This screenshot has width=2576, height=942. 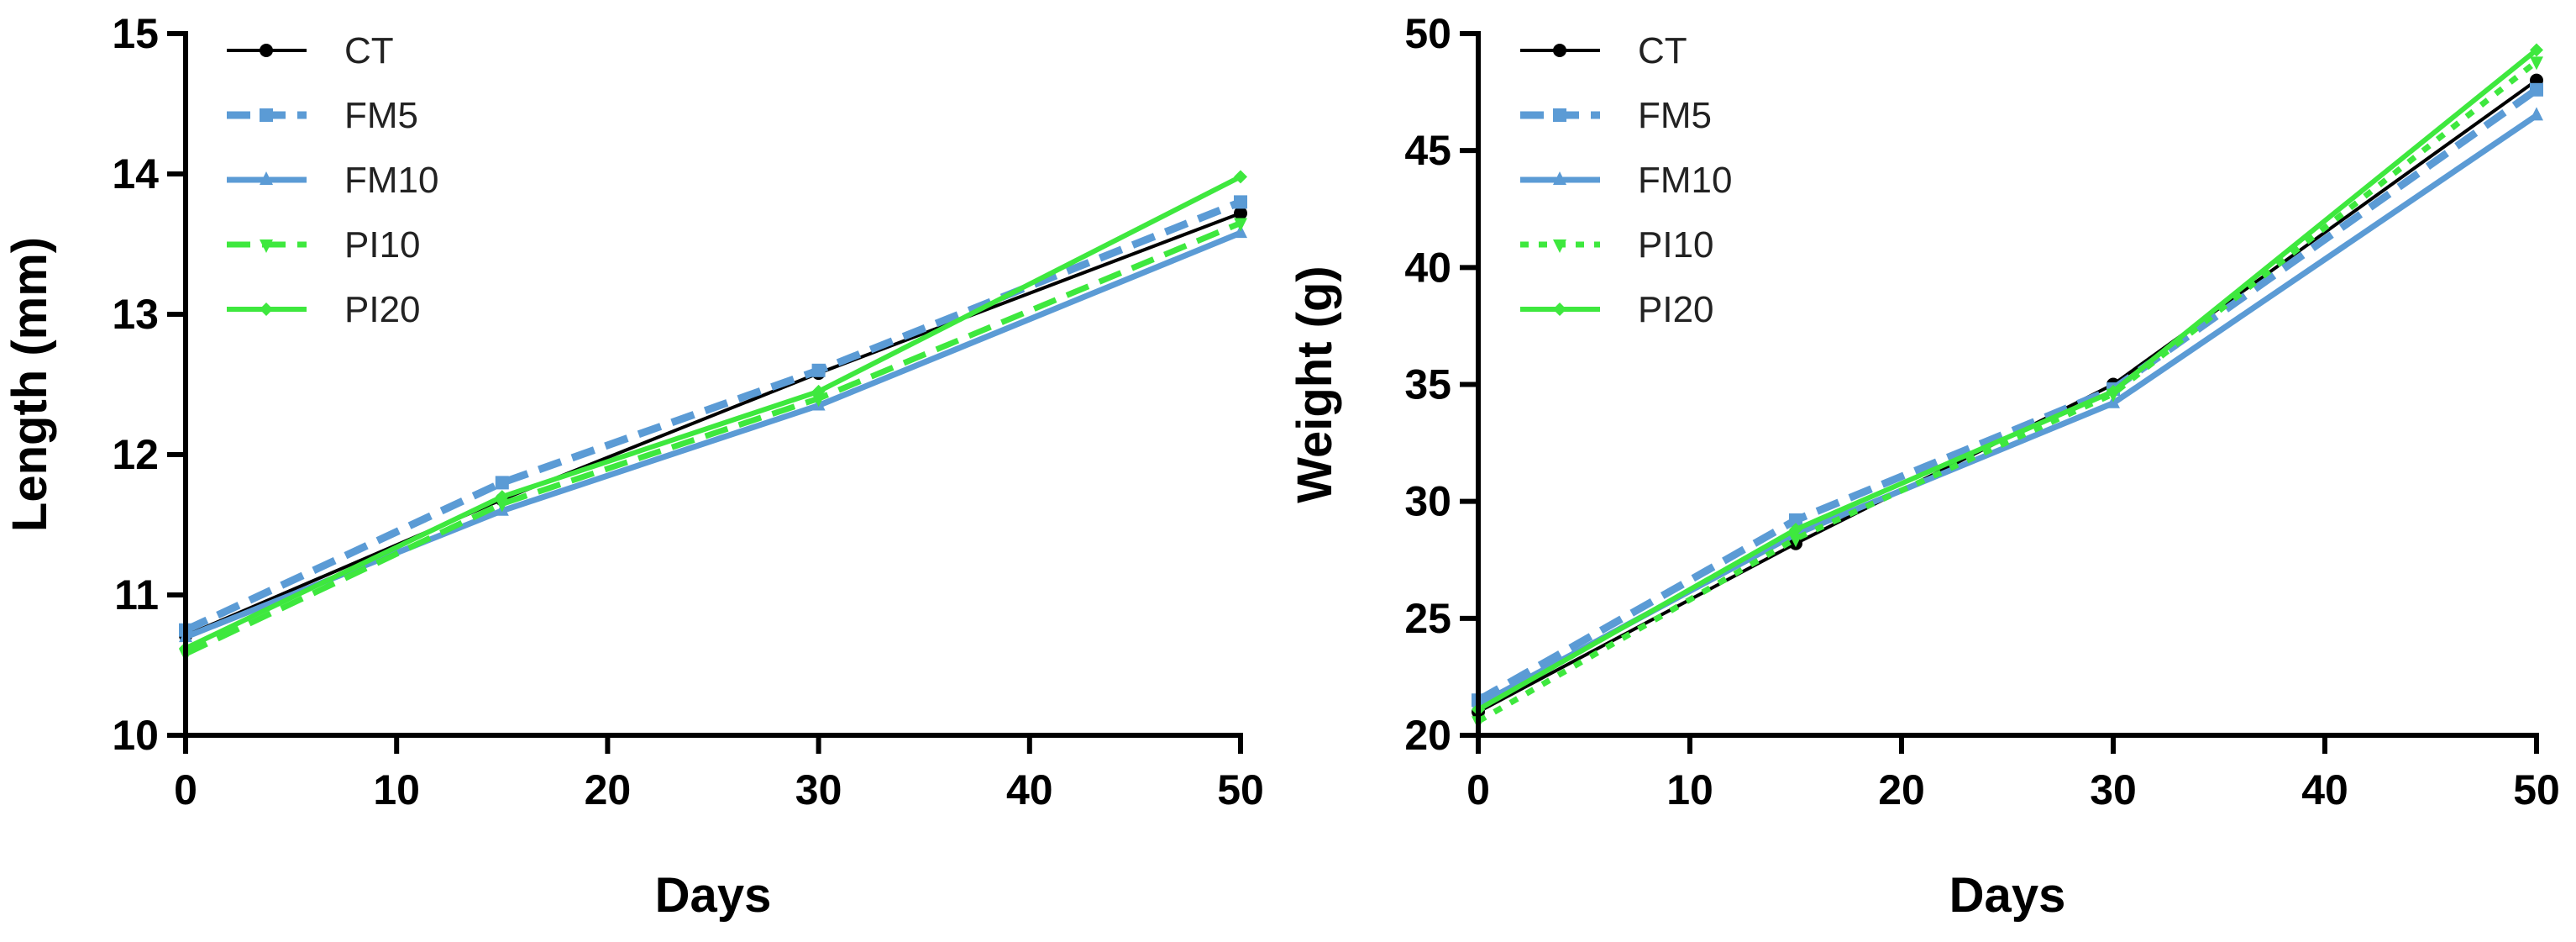 I want to click on length-y-tick-label-12: 12, so click(x=135, y=454).